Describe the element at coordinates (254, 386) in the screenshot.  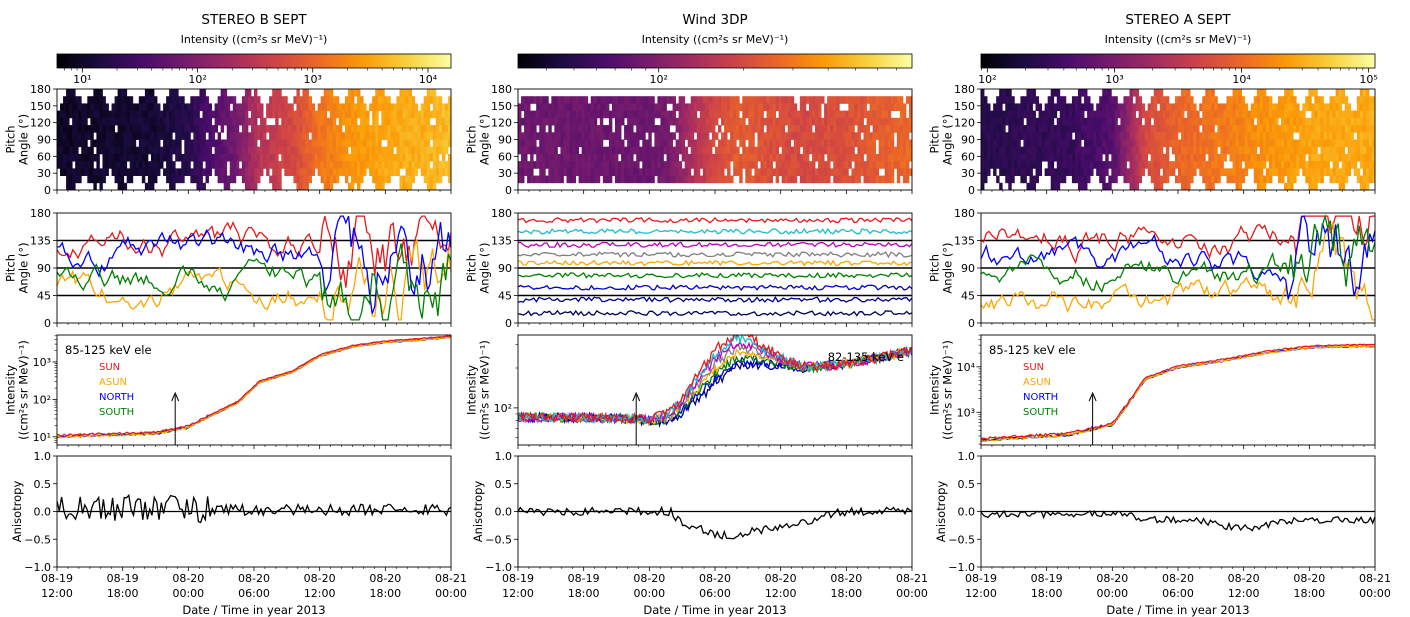
I see `intensity-series` at that location.